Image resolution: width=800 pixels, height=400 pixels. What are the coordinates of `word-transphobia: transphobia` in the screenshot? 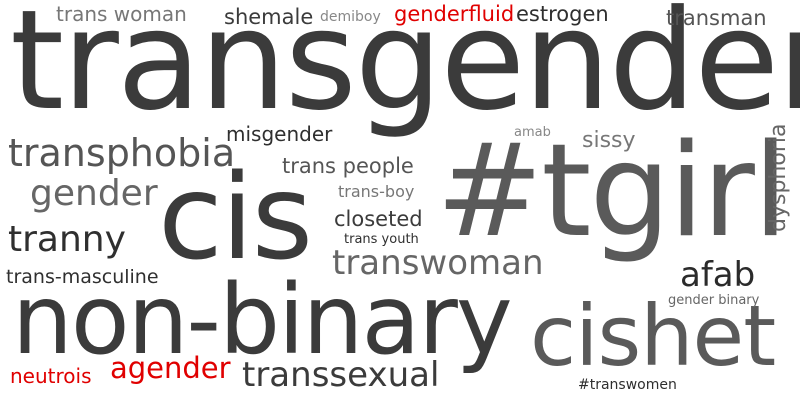 It's located at (122, 153).